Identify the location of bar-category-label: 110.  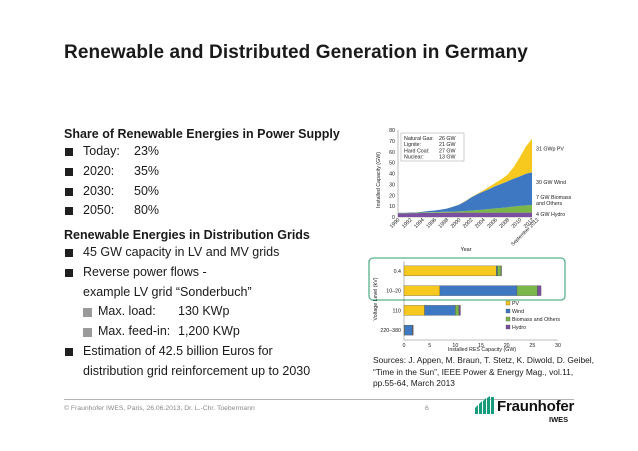
(397, 311).